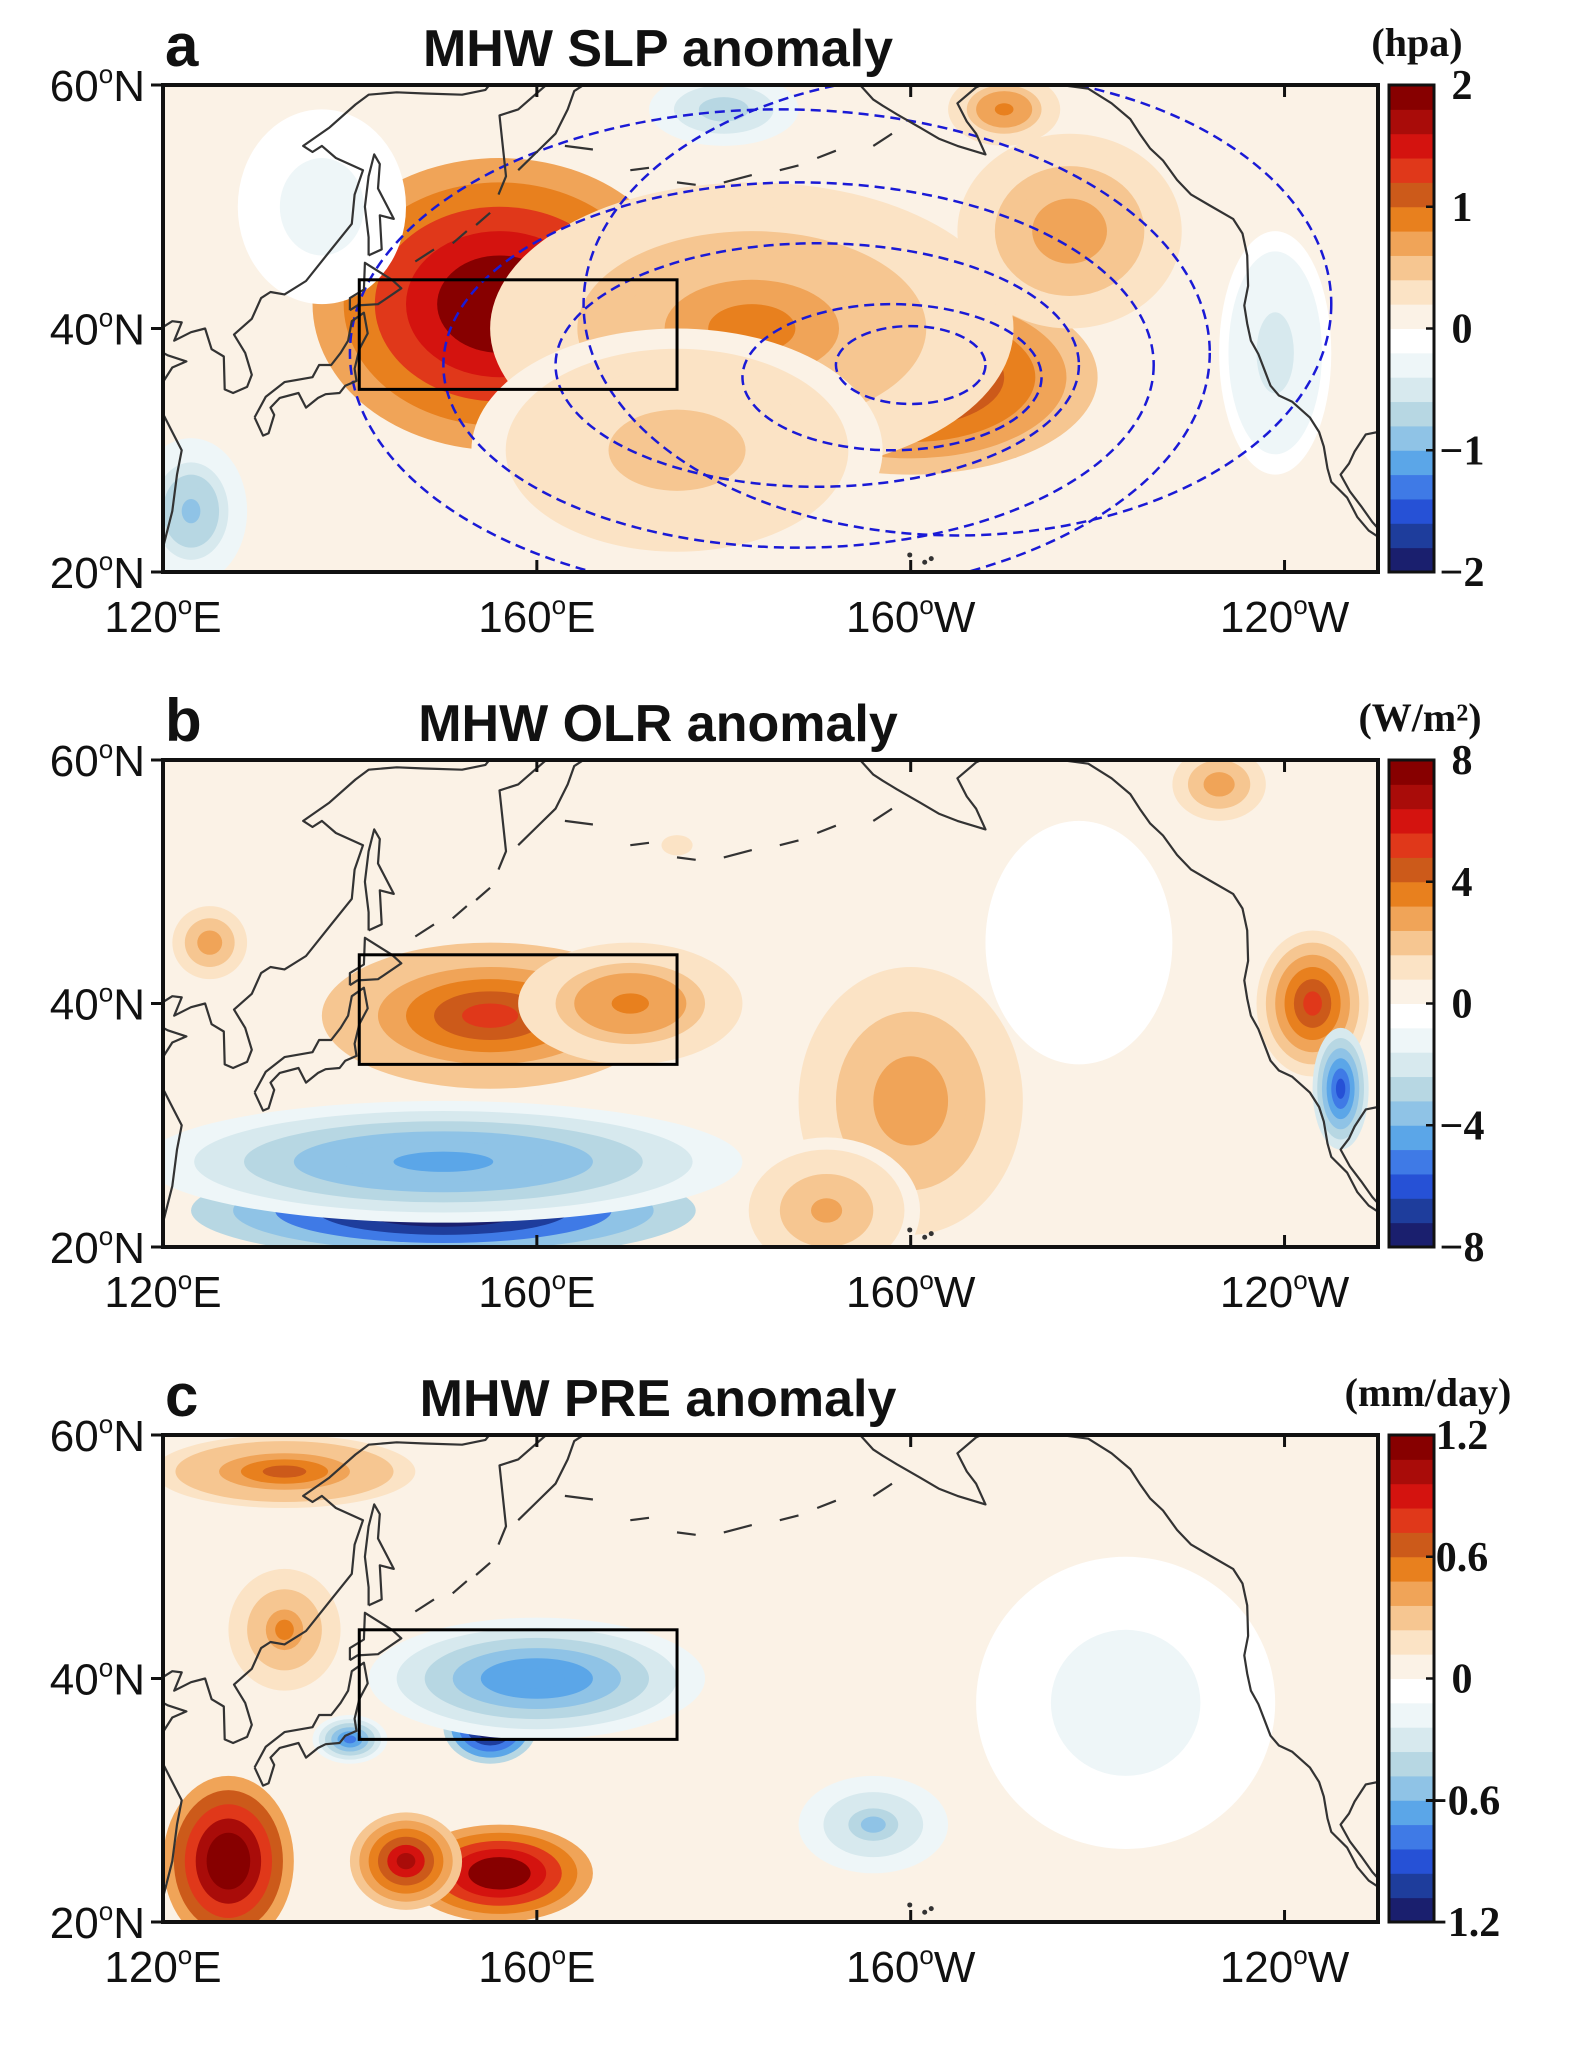  I want to click on panel-b-y-axis: 60oN 40oN 20oN, so click(106, 1003).